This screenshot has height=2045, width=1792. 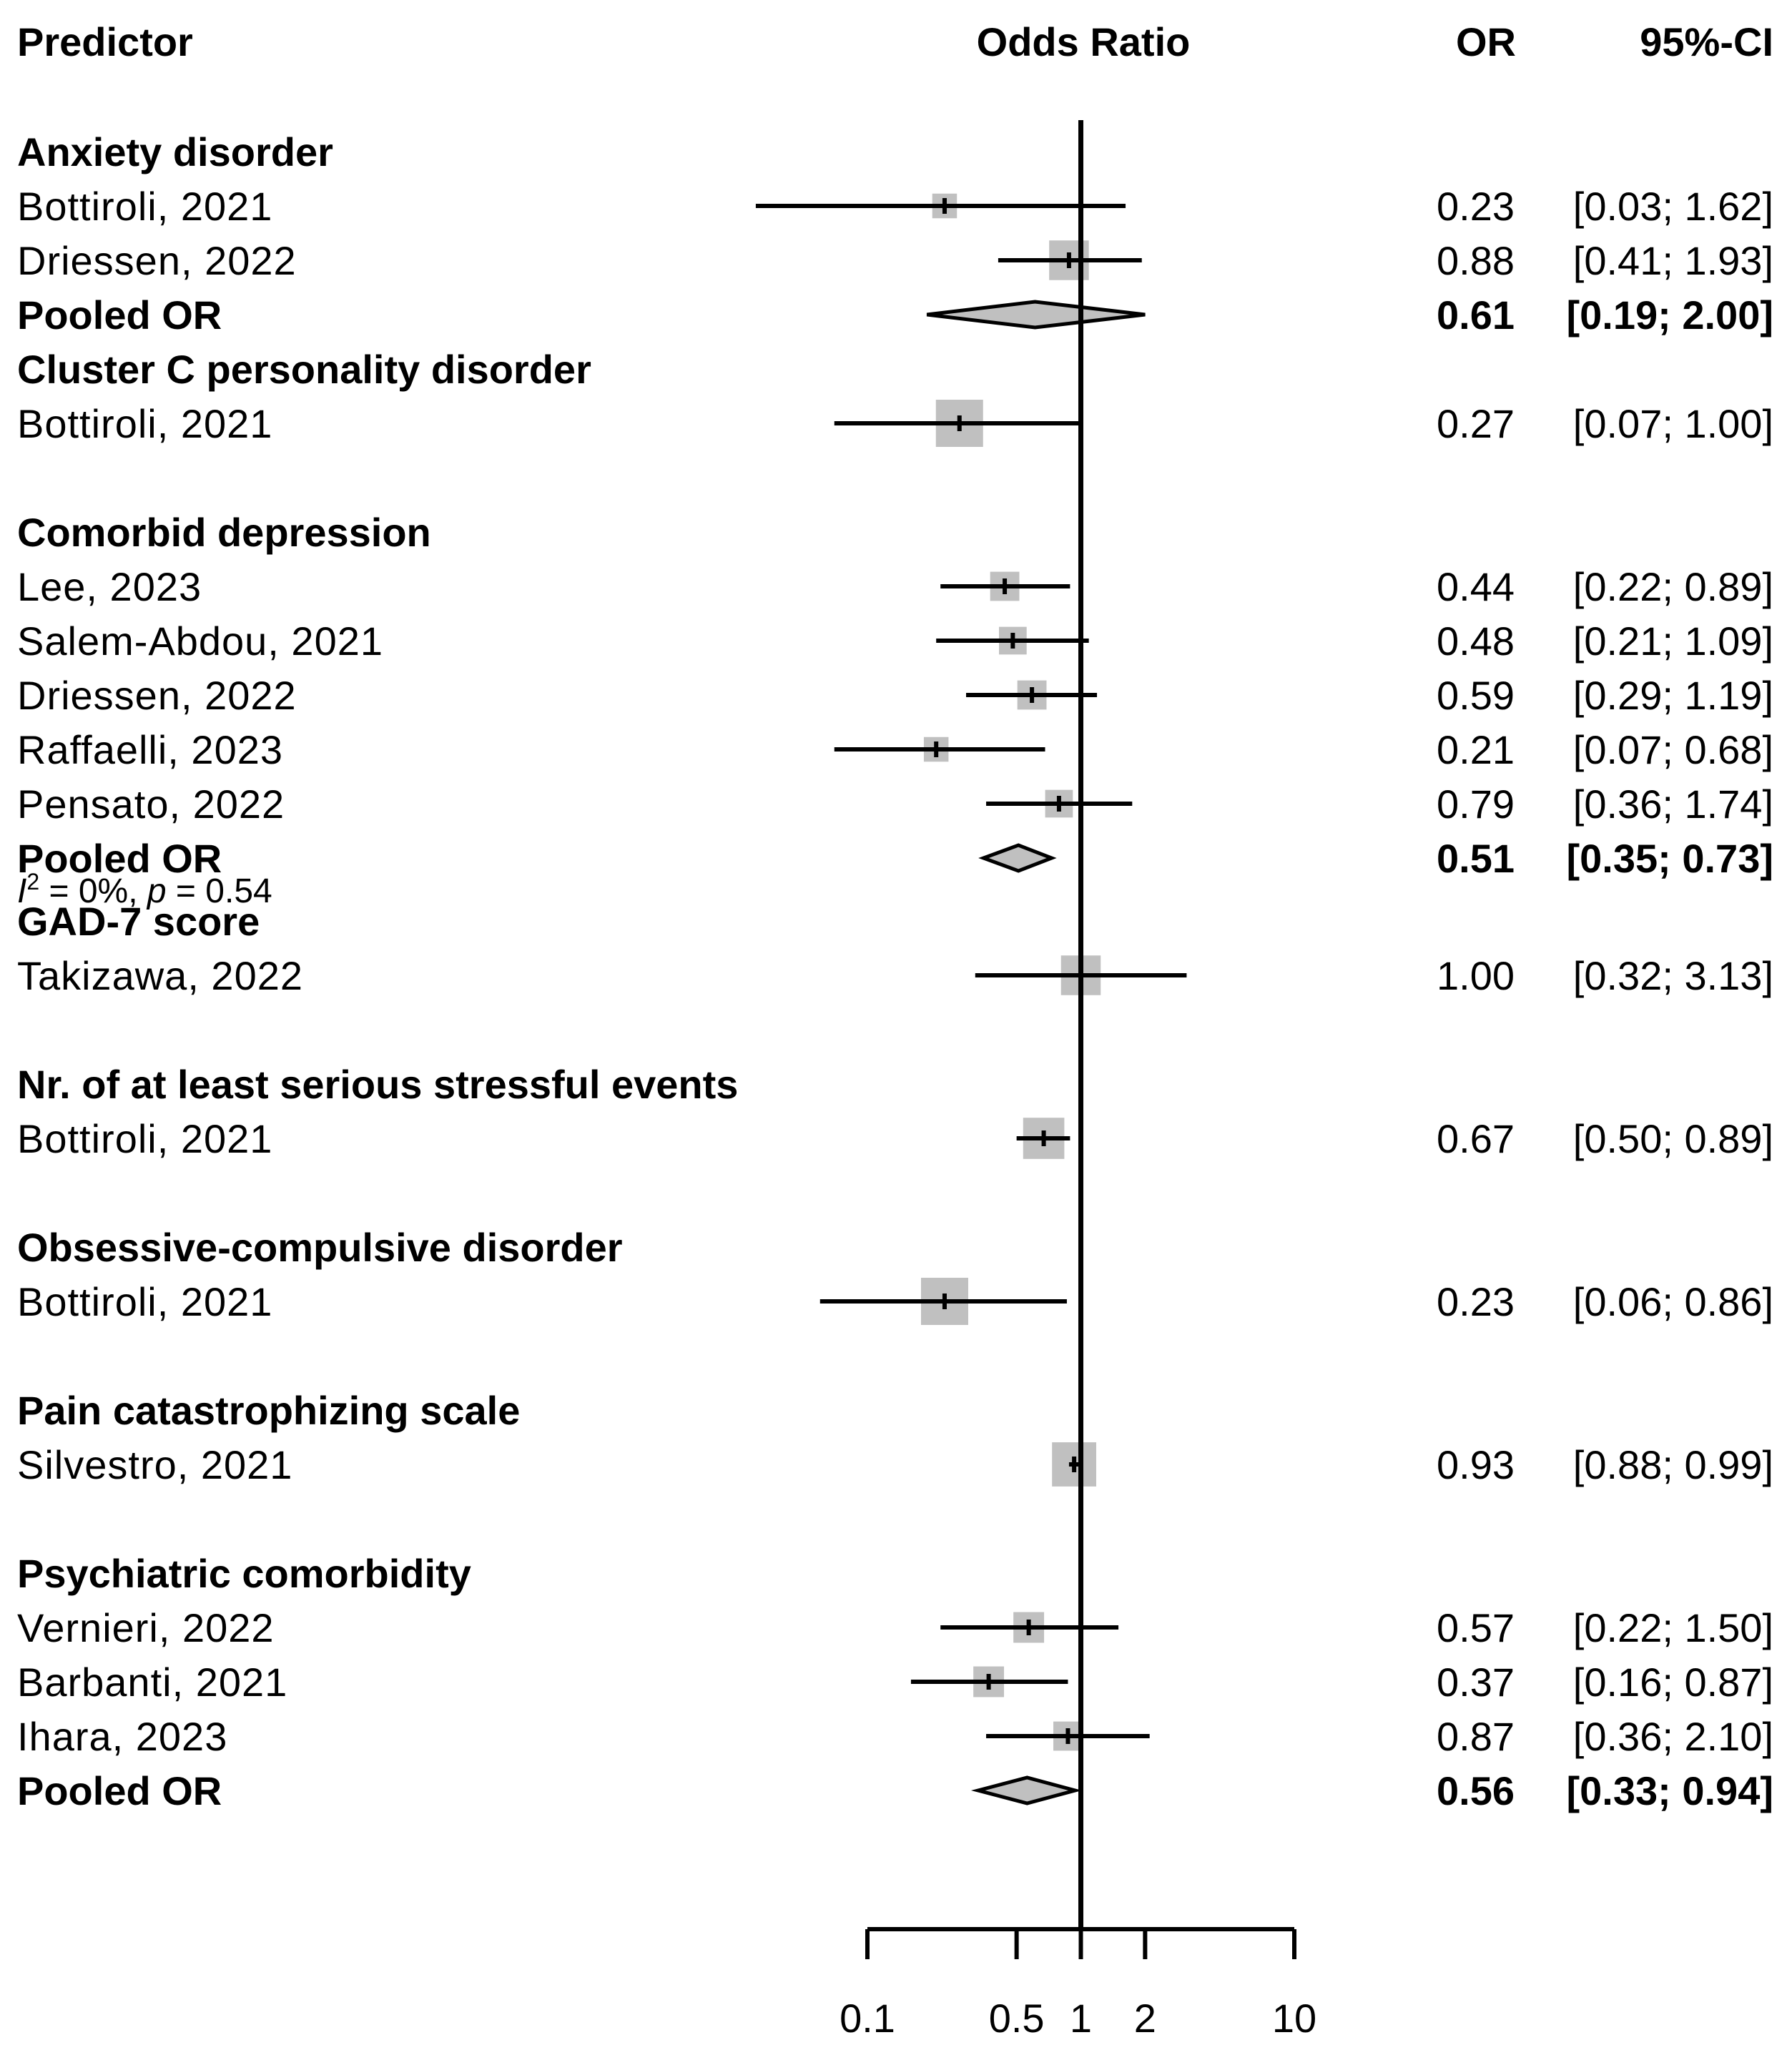 What do you see at coordinates (154, 1464) in the screenshot?
I see `study-label: Silvestro, 2021` at bounding box center [154, 1464].